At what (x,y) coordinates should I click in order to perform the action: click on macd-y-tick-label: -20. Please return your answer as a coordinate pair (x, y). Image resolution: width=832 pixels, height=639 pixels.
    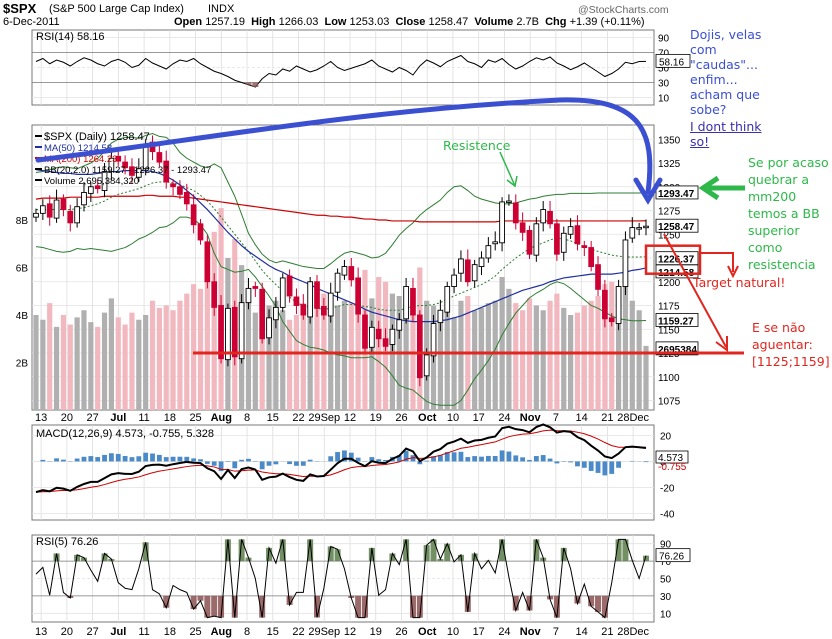
    Looking at the image, I should click on (667, 488).